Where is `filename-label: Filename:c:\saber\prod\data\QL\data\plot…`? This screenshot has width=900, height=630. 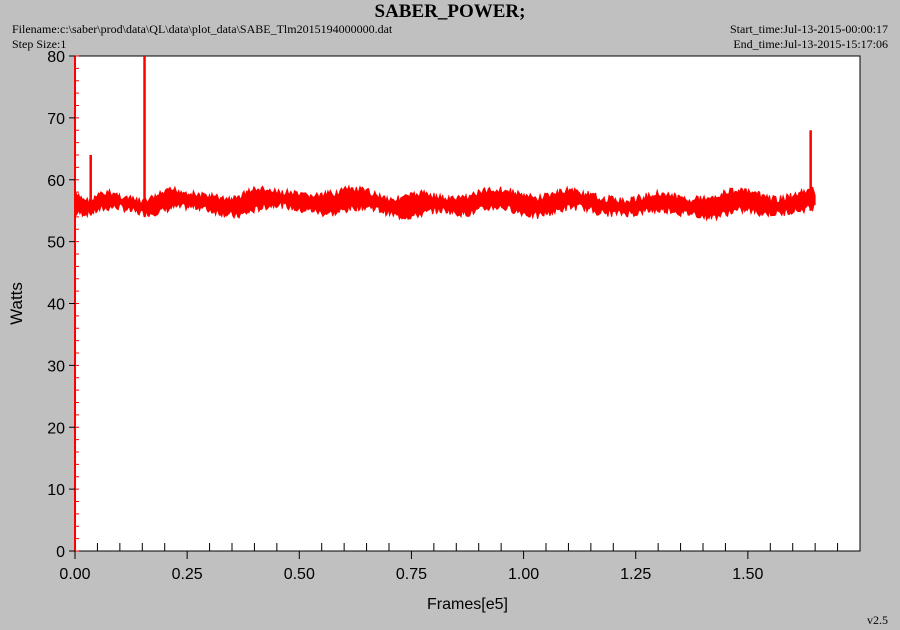 filename-label: Filename:c:\saber\prod\data\QL\data\plot… is located at coordinates (202, 29).